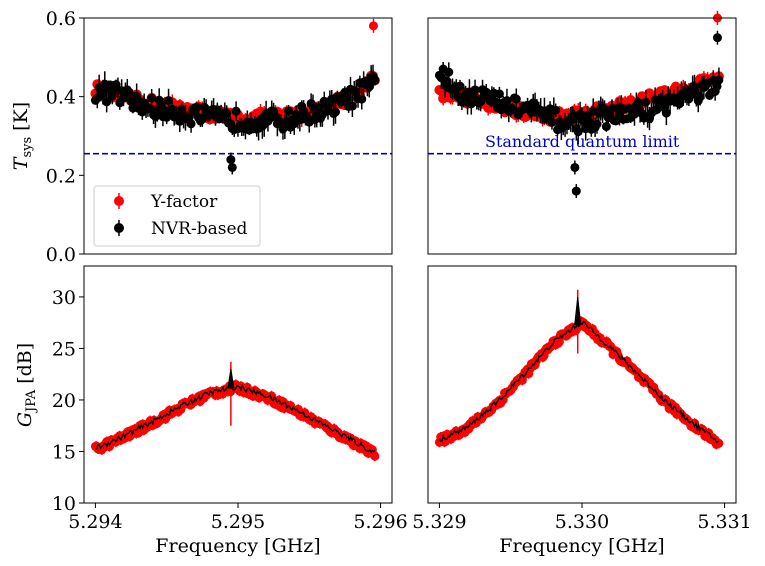  I want to click on legend-marker-yfactor, so click(119, 201).